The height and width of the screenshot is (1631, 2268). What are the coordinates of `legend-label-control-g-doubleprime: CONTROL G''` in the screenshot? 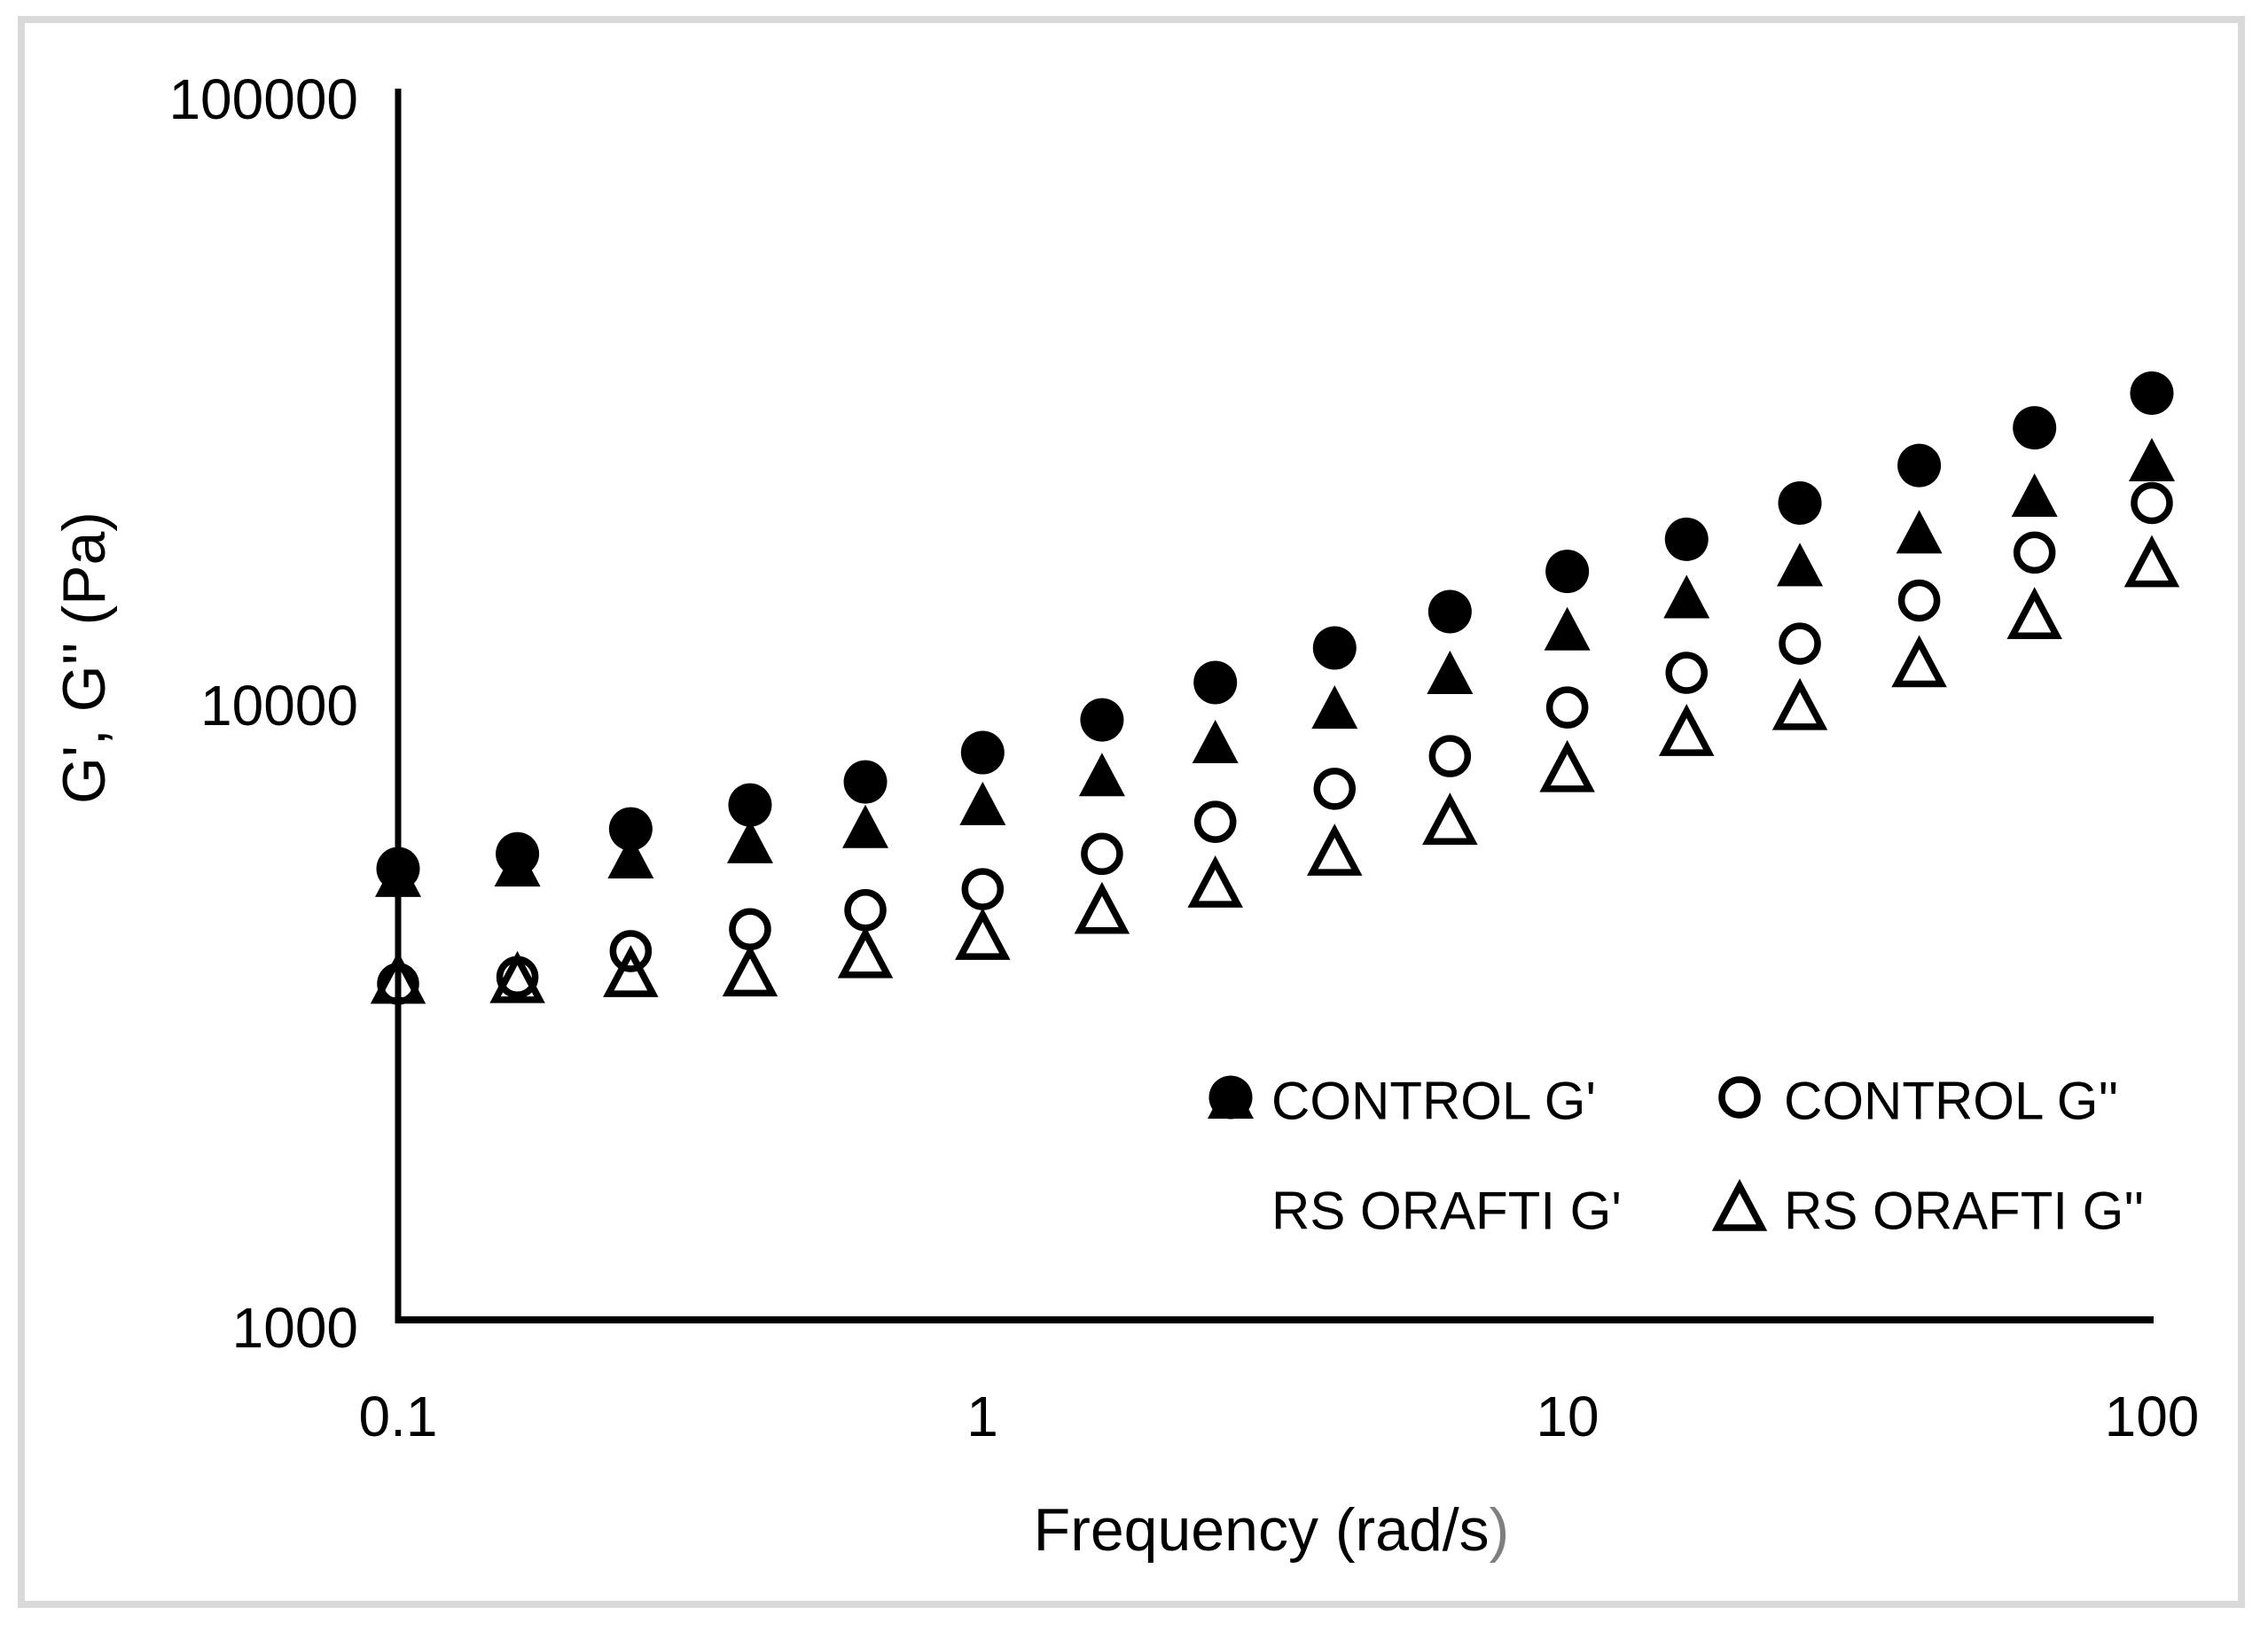 It's located at (1951, 1101).